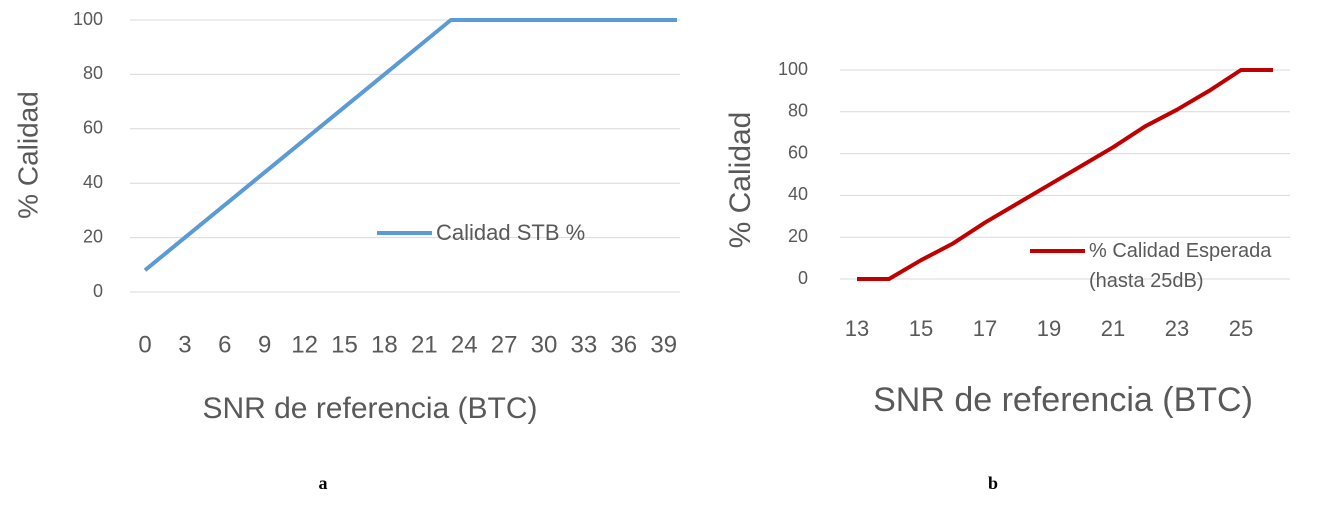 This screenshot has width=1334, height=519. What do you see at coordinates (1241, 328) in the screenshot?
I see `x-tick-label: 25` at bounding box center [1241, 328].